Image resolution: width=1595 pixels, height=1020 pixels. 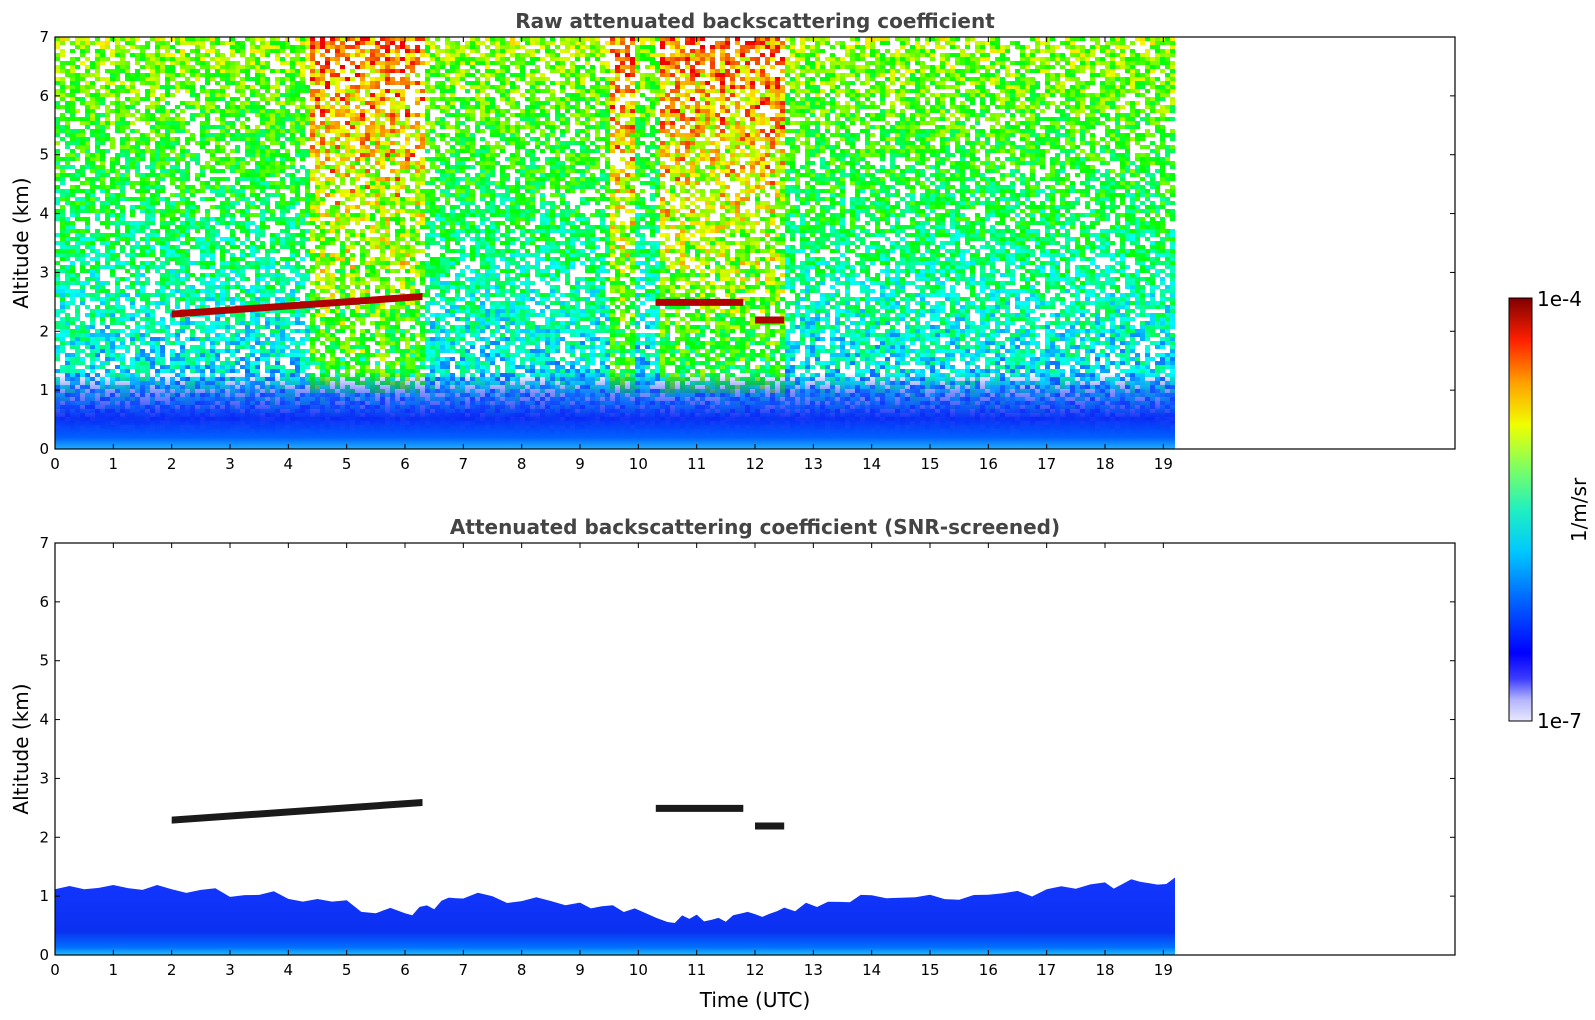 What do you see at coordinates (1520, 509) in the screenshot?
I see `colorbar-scale` at bounding box center [1520, 509].